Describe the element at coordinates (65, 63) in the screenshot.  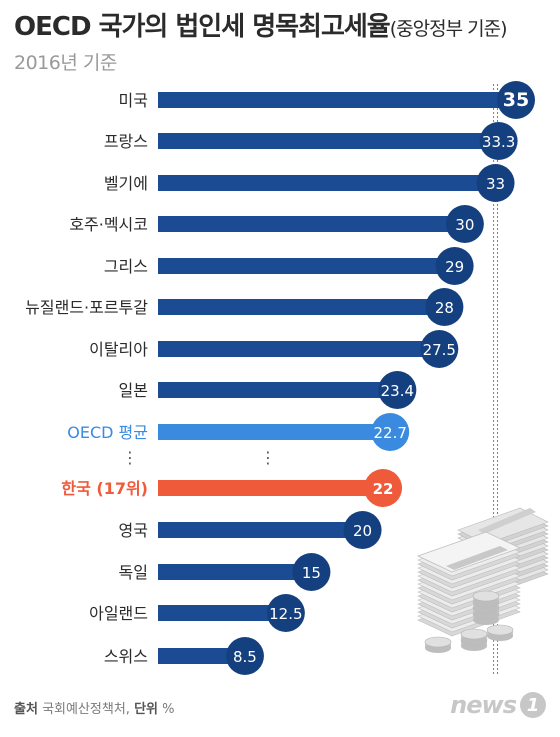
I see `chart-subtitle: 2016년 기준` at that location.